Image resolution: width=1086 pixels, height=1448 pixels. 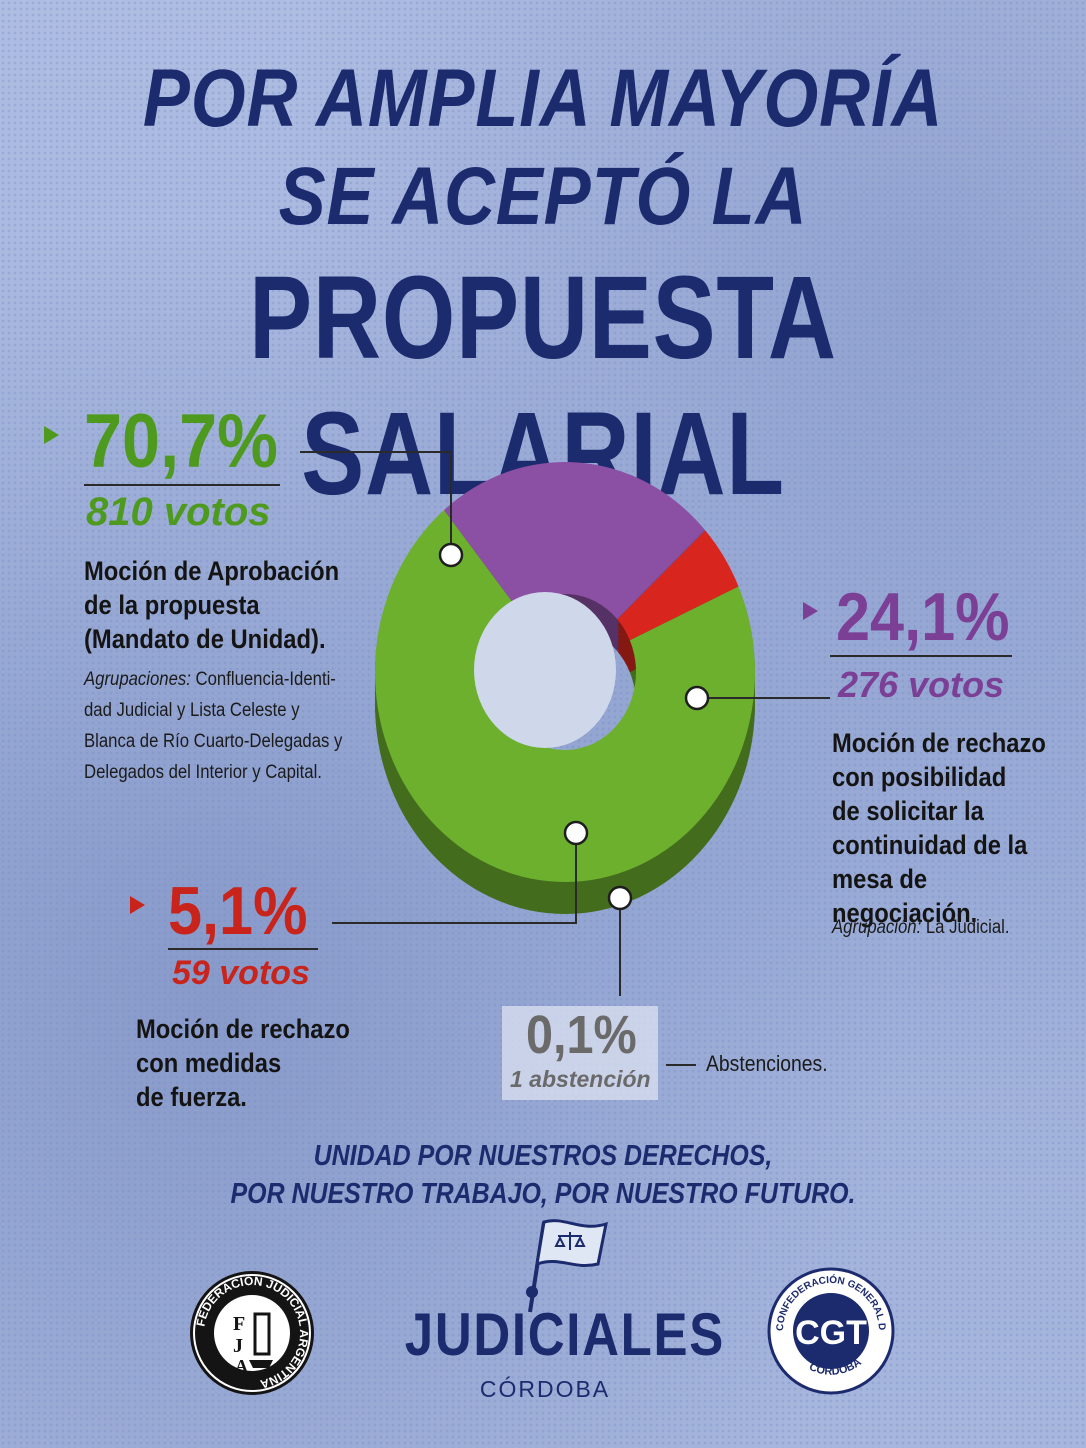 I want to click on desc-reject-force-line-1: Moción de rechazo, so click(x=243, y=1029).